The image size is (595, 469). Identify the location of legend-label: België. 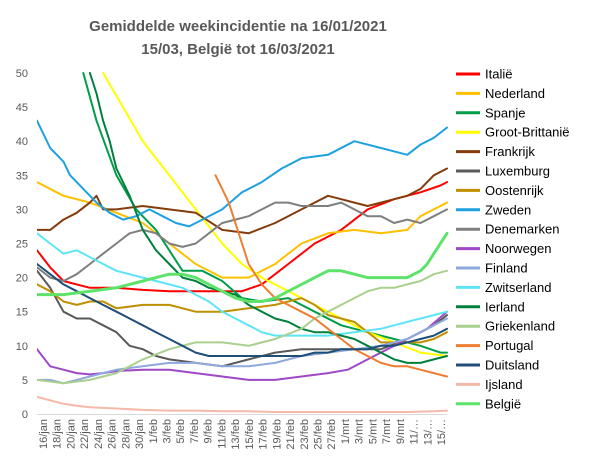
(503, 403).